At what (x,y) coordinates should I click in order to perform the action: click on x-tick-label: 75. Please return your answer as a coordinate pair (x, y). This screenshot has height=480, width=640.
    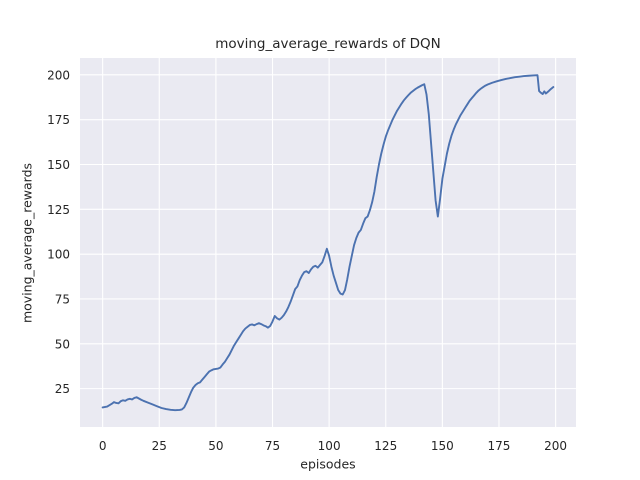
    Looking at the image, I should click on (272, 446).